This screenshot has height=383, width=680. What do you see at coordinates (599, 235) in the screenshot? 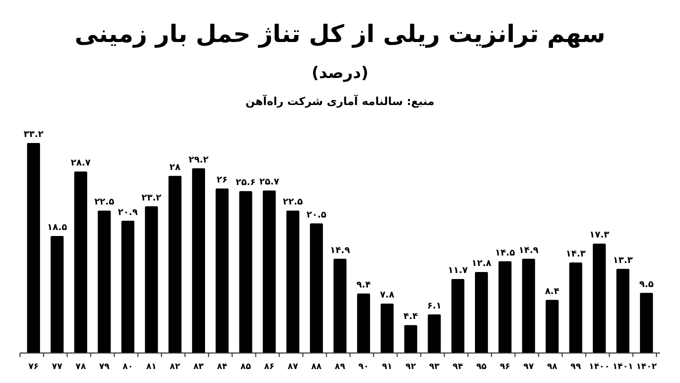
I see `data-label: ۱۷.۳` at bounding box center [599, 235].